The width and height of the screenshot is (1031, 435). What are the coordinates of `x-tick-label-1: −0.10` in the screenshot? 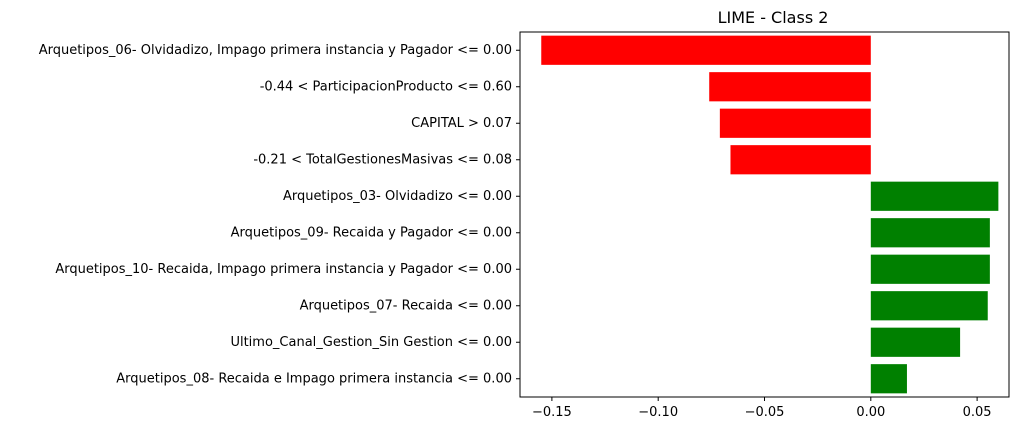 It's located at (658, 412).